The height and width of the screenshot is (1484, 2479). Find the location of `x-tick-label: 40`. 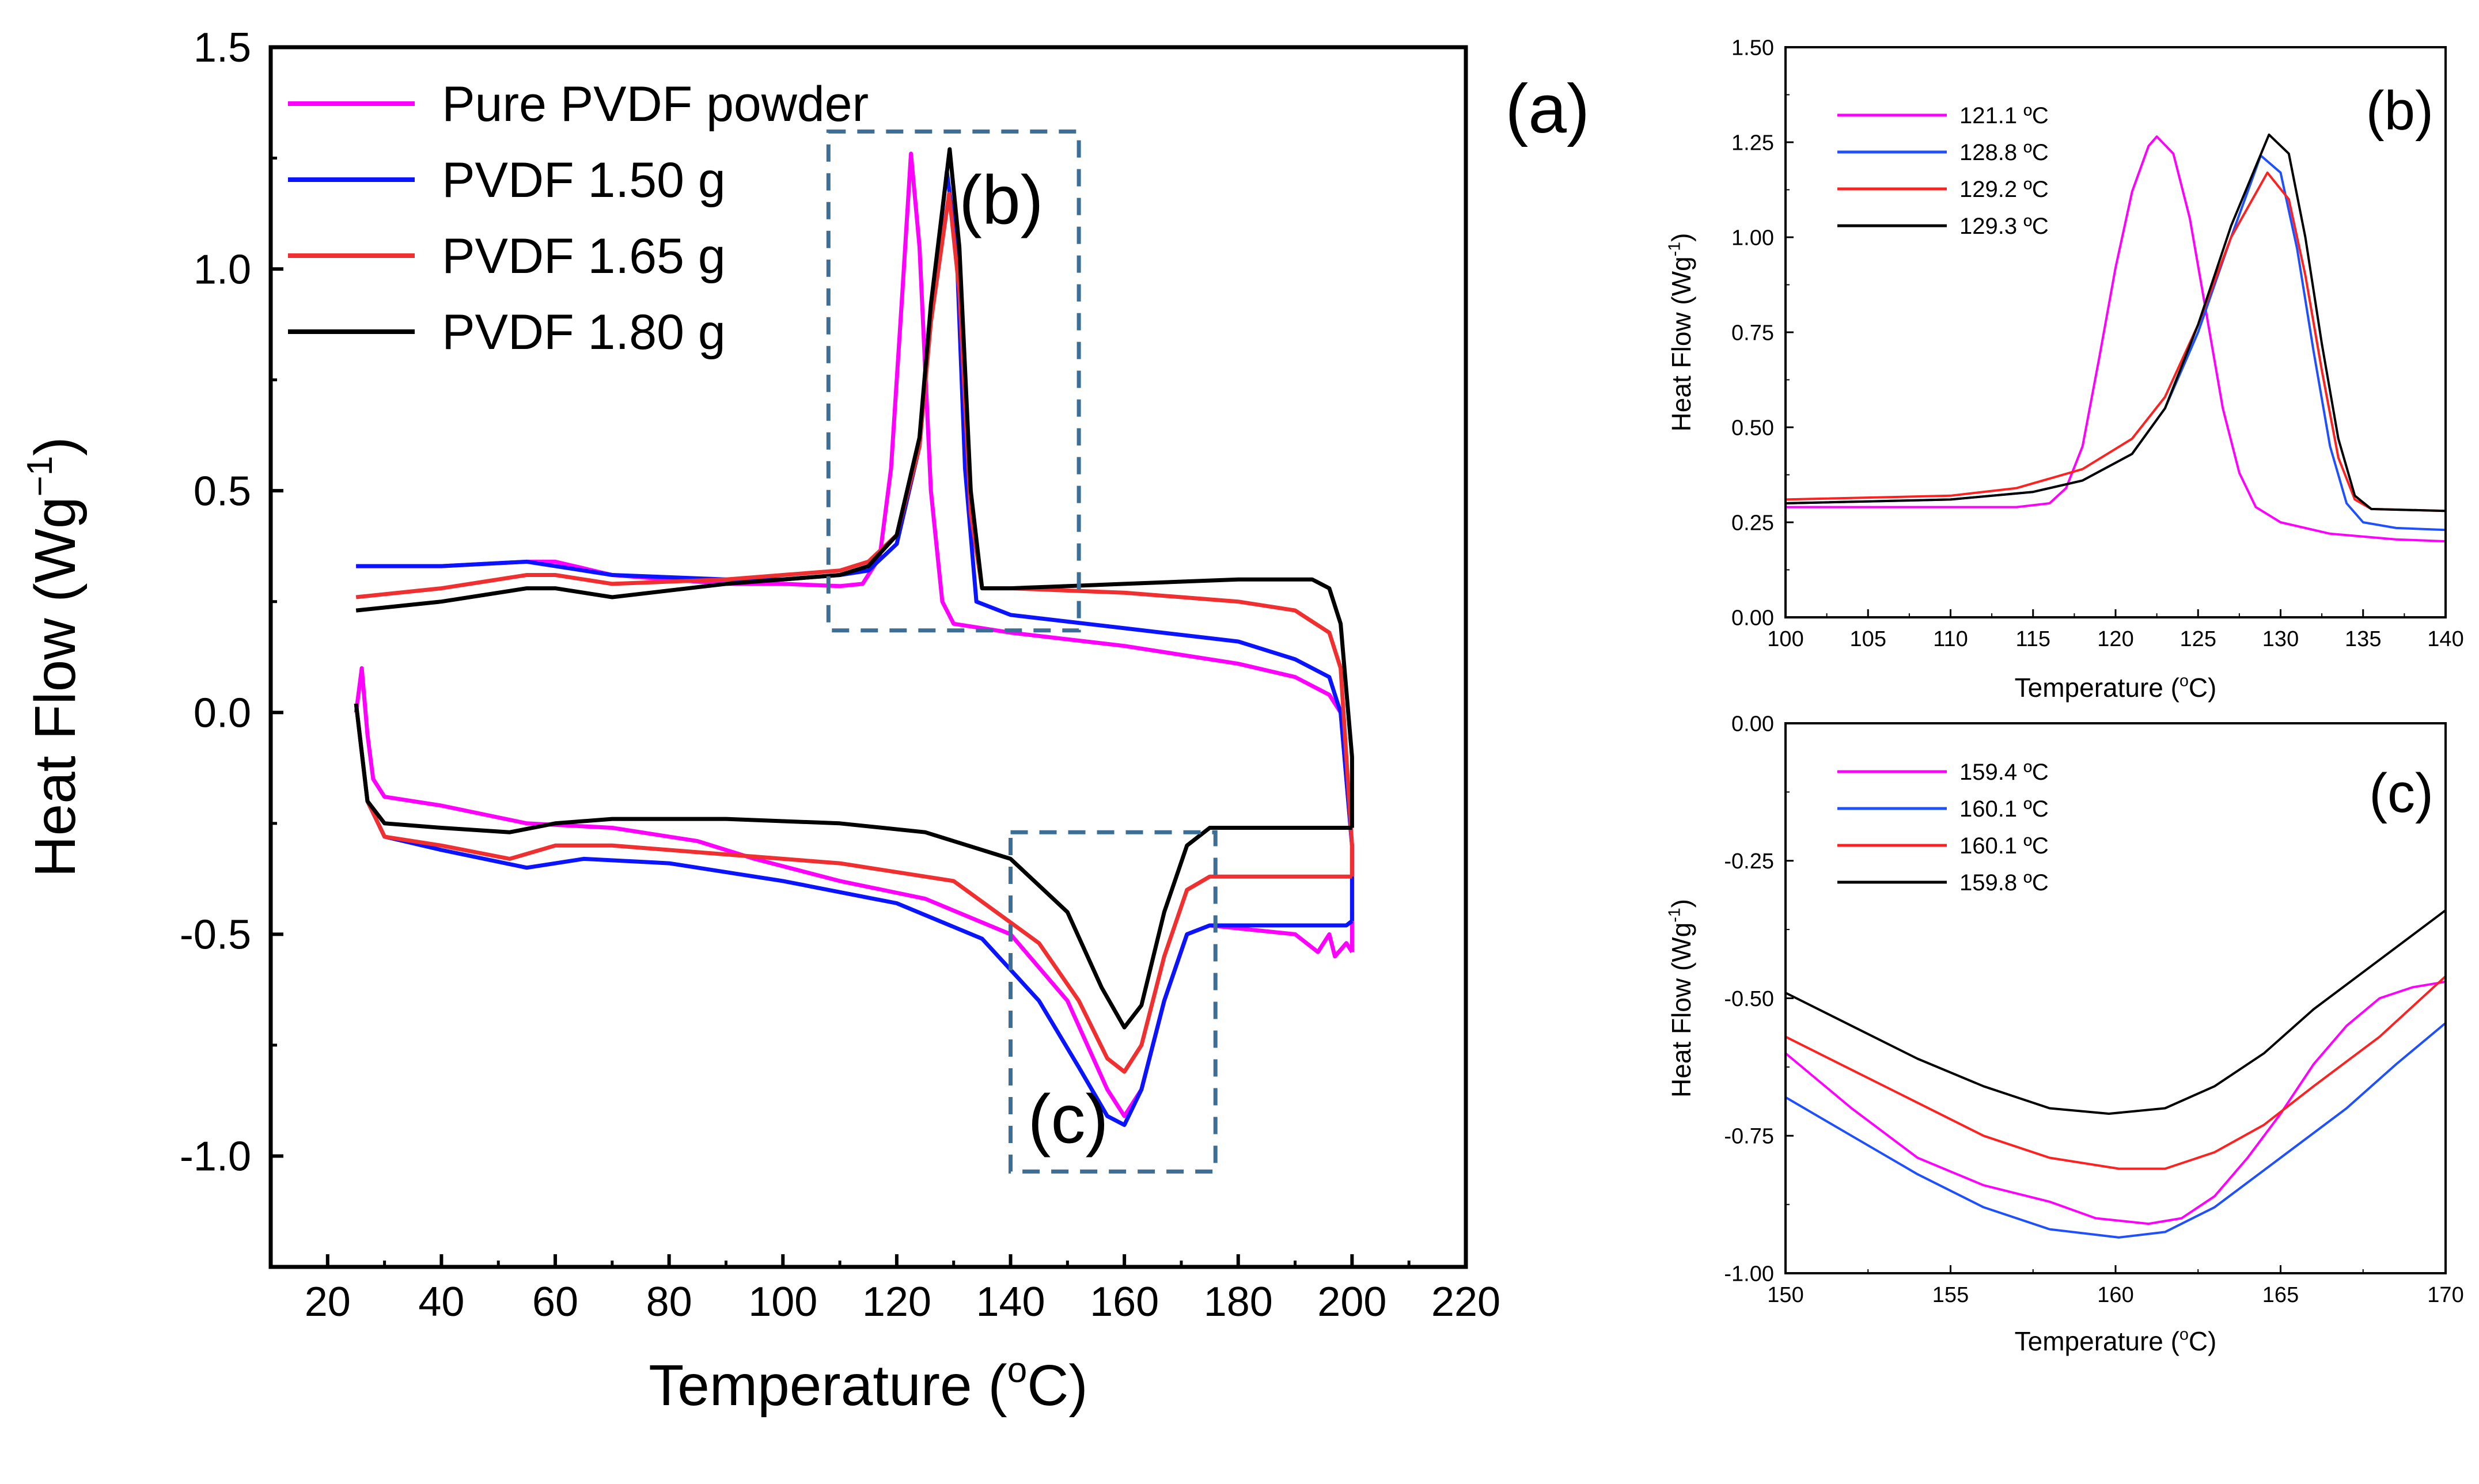

x-tick-label: 40 is located at coordinates (441, 1302).